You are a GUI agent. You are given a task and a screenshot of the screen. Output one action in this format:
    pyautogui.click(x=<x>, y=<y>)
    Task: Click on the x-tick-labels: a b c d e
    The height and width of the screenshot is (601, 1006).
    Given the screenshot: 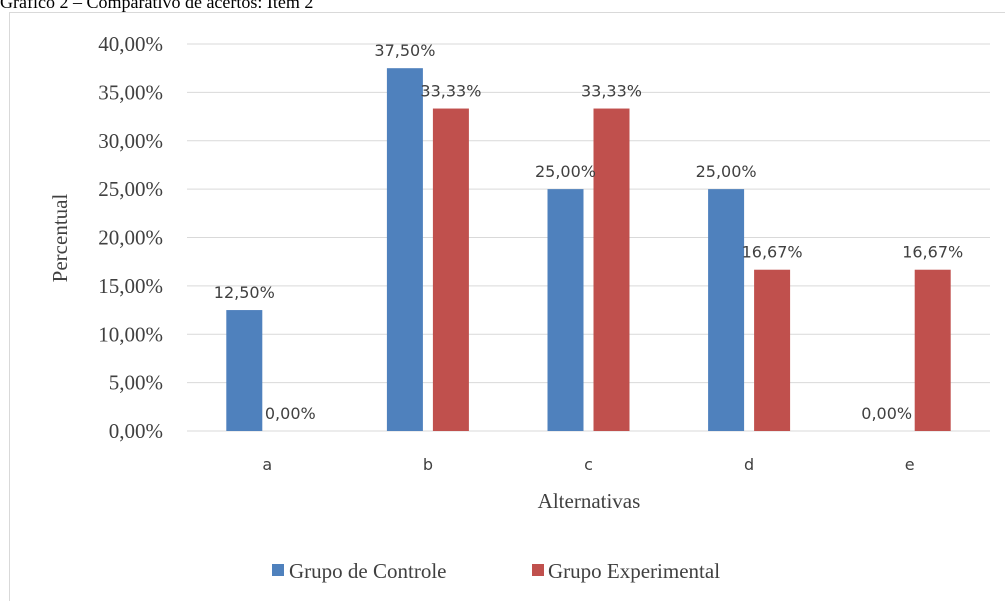 What is the action you would take?
    pyautogui.click(x=588, y=464)
    